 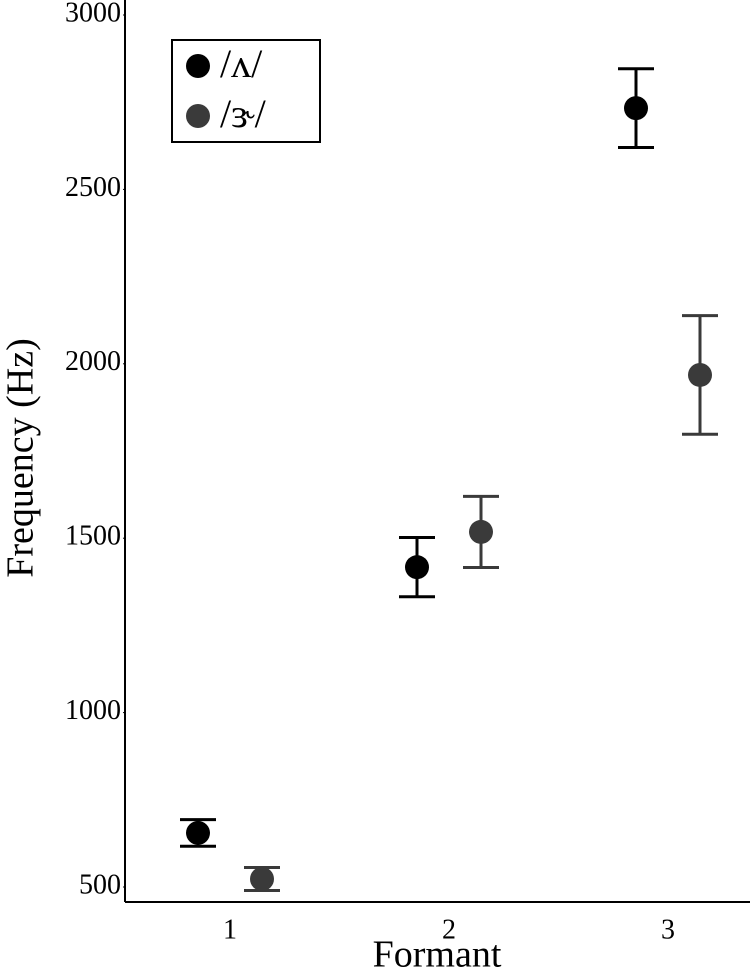 What do you see at coordinates (230, 929) in the screenshot?
I see `x-tick-label: 1` at bounding box center [230, 929].